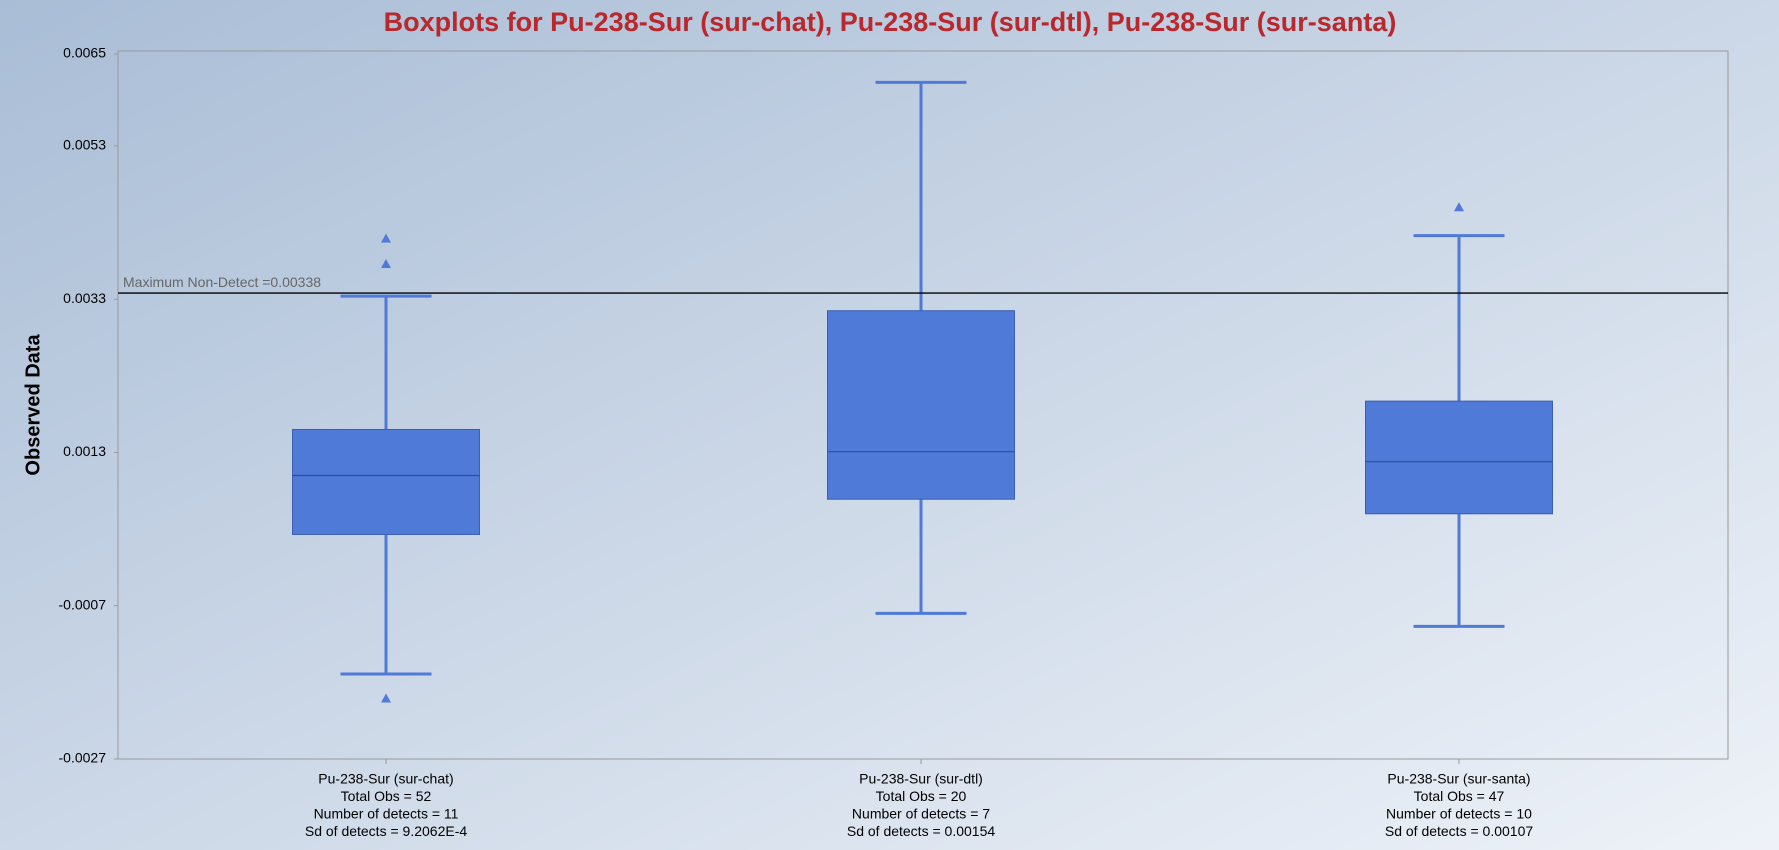  Describe the element at coordinates (84, 145) in the screenshot. I see `y-tick-label: 0.0053` at that location.